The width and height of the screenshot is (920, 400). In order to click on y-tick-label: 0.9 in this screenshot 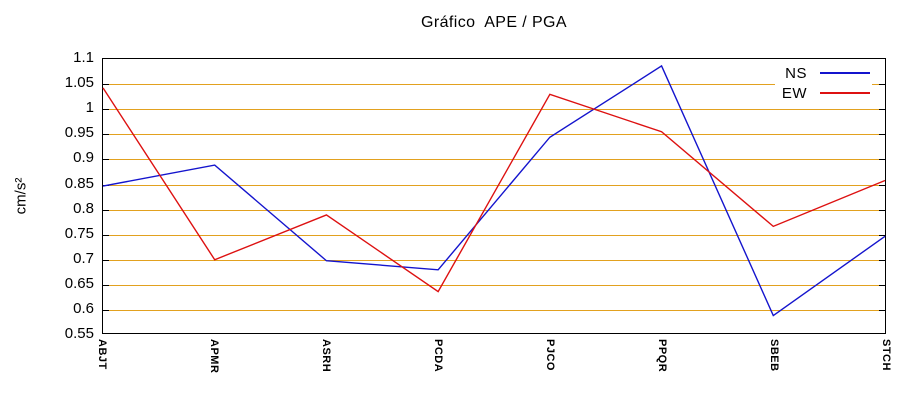, I will do `click(83, 158)`.